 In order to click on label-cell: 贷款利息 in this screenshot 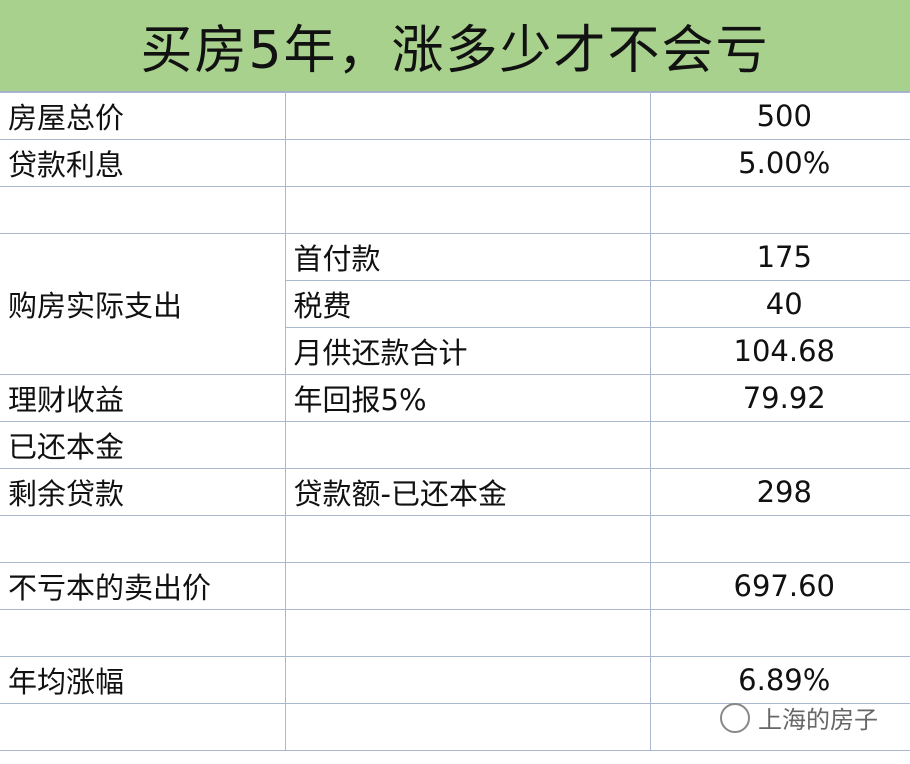, I will do `click(143, 163)`.